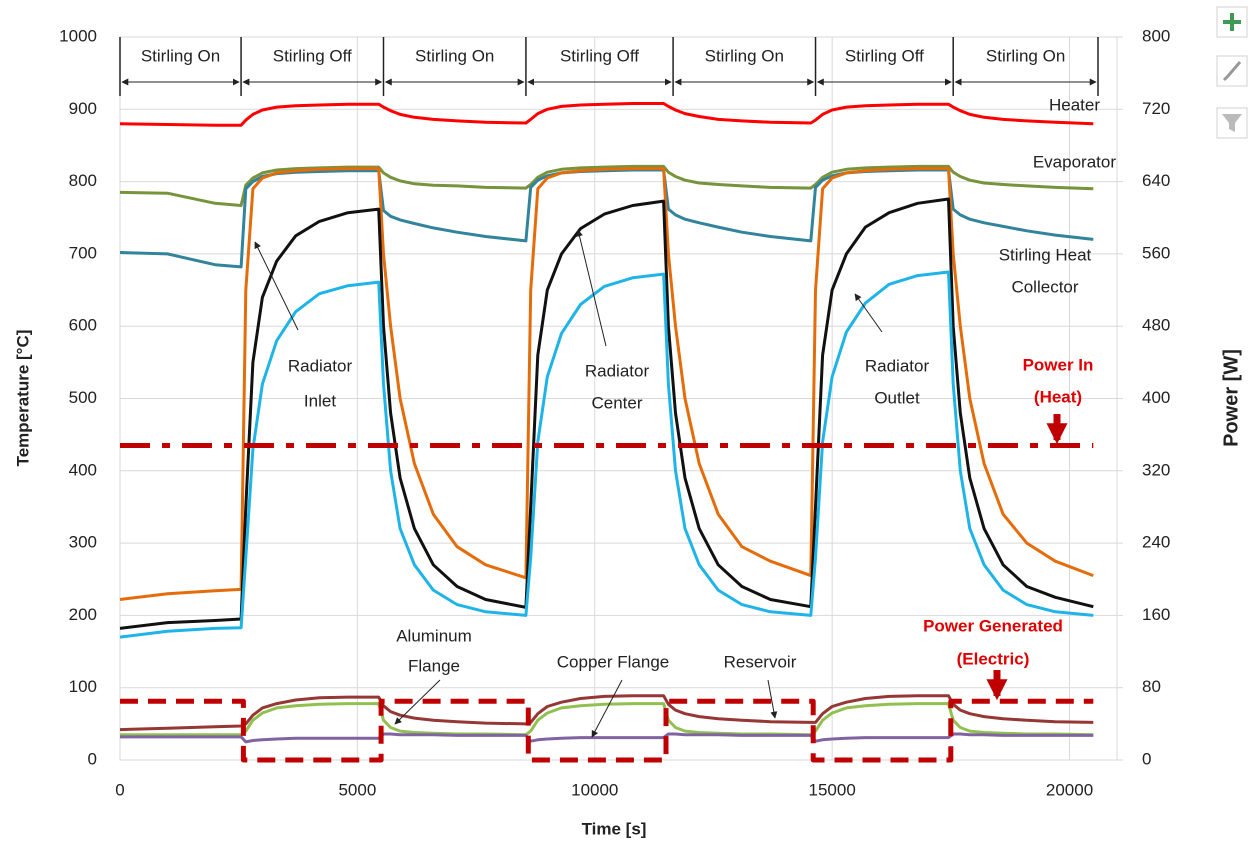 The height and width of the screenshot is (843, 1252). Describe the element at coordinates (83, 180) in the screenshot. I see `y-tick-label: 800` at that location.